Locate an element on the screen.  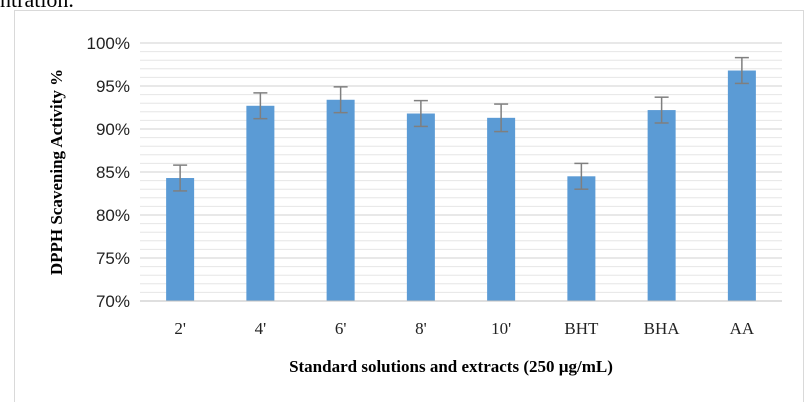
caption-fragment: ntration. is located at coordinates (37, 6).